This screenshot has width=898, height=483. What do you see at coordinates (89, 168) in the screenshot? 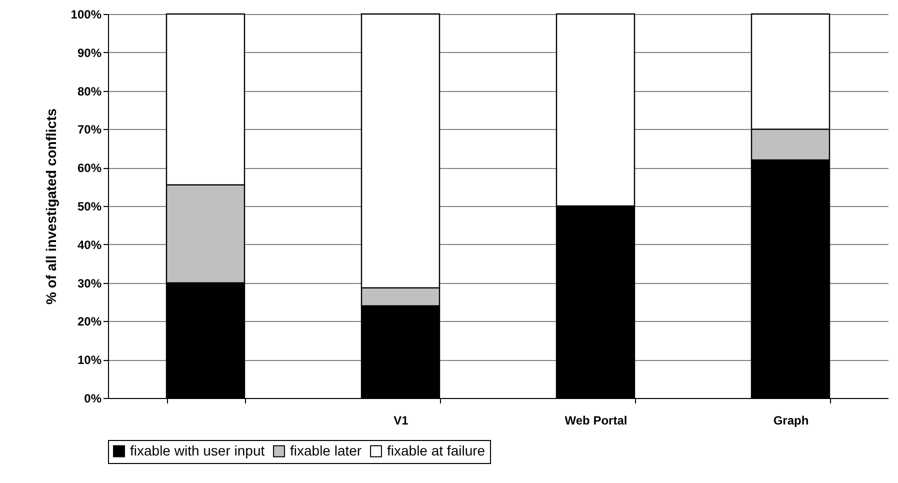
I see `y-tick-label: 60%` at bounding box center [89, 168].